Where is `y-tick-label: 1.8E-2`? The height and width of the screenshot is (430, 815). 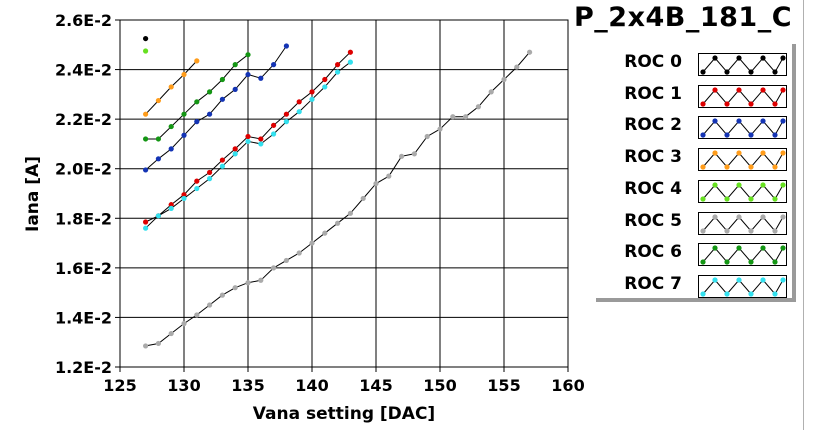
y-tick-label: 1.8E-2 is located at coordinates (83, 218).